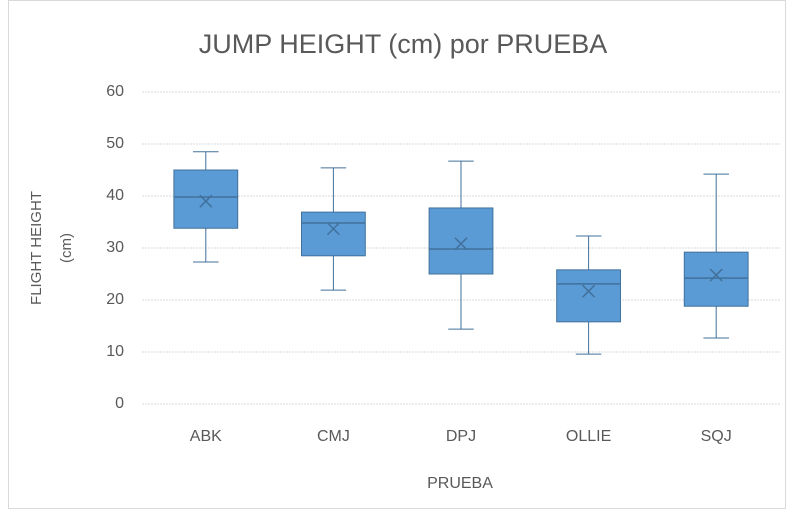  Describe the element at coordinates (588, 436) in the screenshot. I see `x-tick-label: OLLIE` at that location.